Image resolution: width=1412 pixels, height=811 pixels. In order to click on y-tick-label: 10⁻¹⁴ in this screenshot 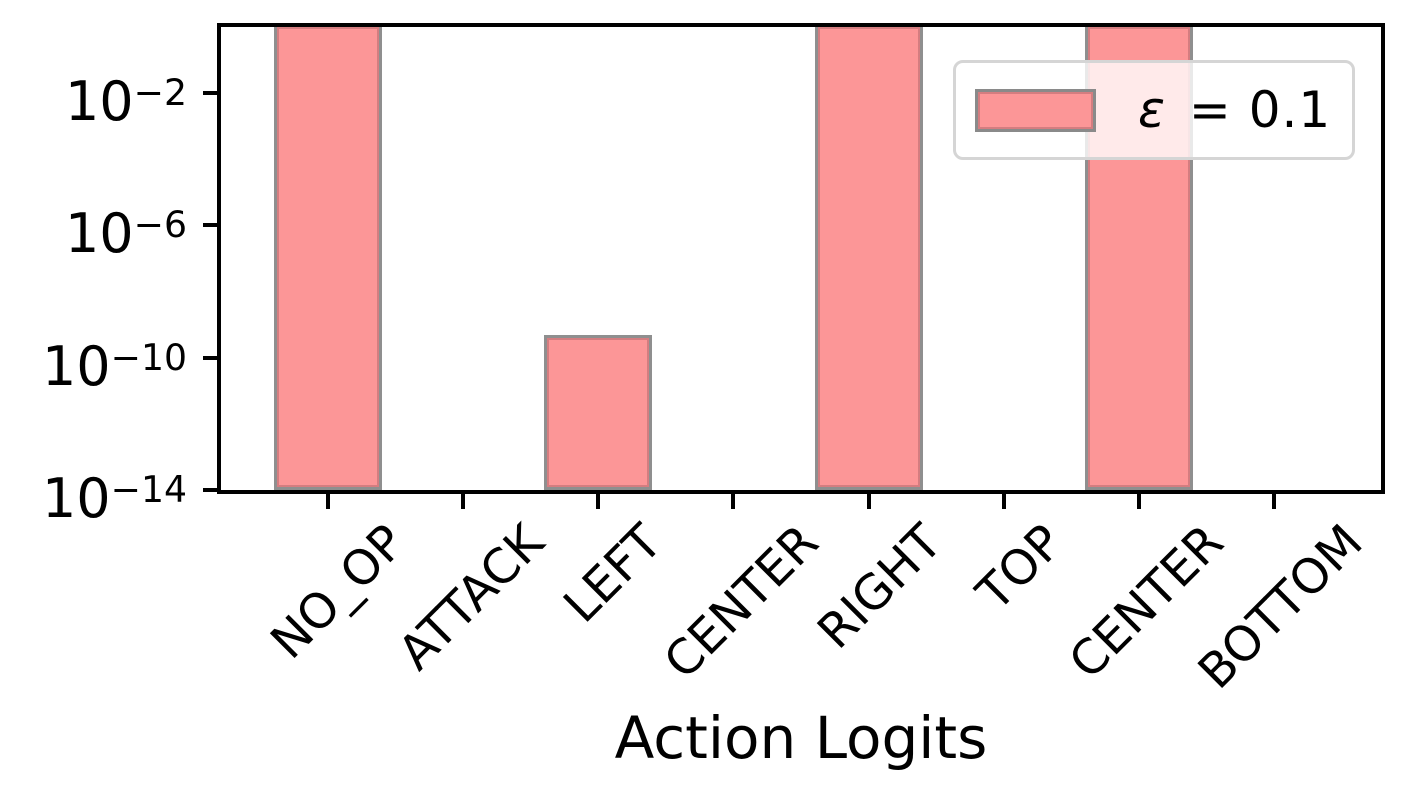, I will do `click(114, 499)`.